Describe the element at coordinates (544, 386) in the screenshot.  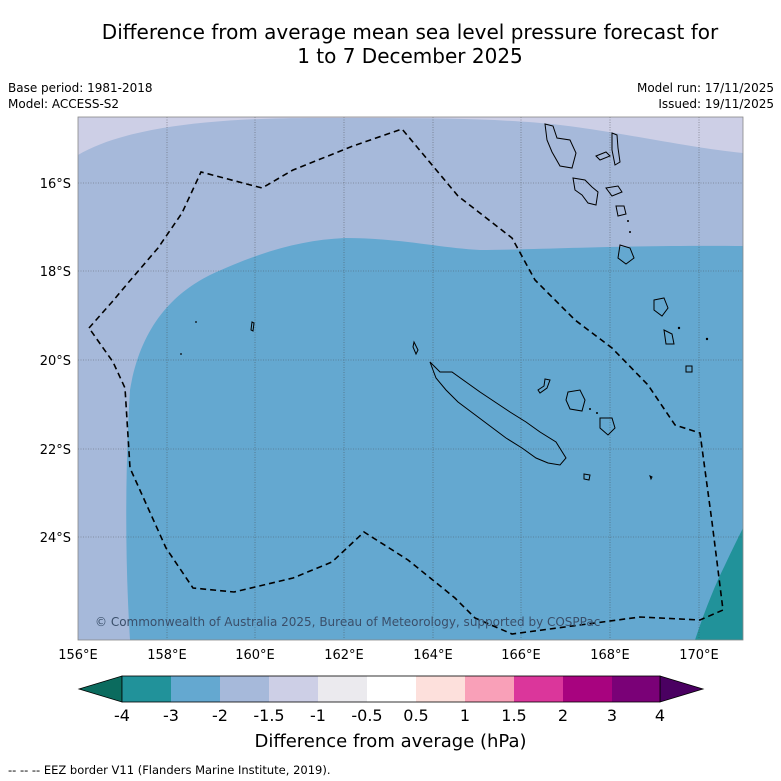
I see `ouvea-island` at that location.